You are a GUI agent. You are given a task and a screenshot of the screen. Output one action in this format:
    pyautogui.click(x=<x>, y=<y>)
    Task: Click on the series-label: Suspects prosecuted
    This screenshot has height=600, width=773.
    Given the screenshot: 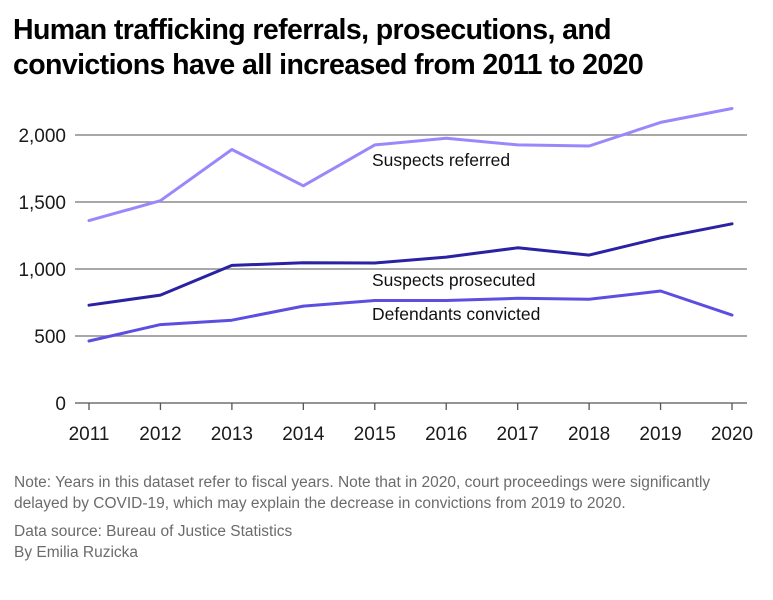 What is the action you would take?
    pyautogui.click(x=453, y=280)
    